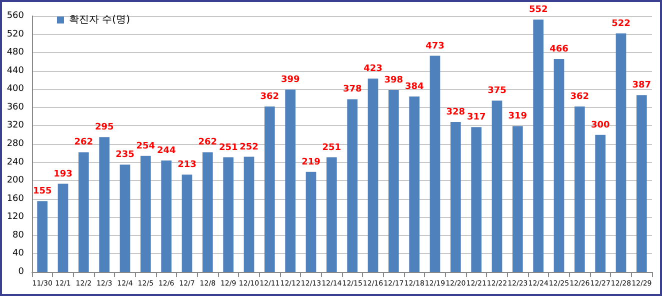 The width and height of the screenshot is (662, 296). What do you see at coordinates (414, 87) in the screenshot?
I see `data-label: 384` at bounding box center [414, 87].